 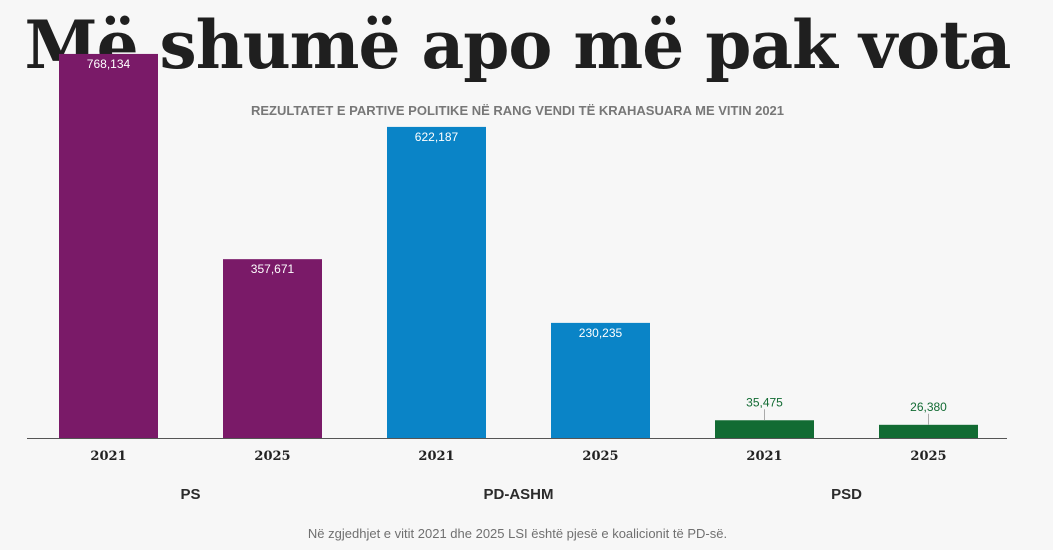 I want to click on data-label-ps-2021: 768,134, so click(x=109, y=64).